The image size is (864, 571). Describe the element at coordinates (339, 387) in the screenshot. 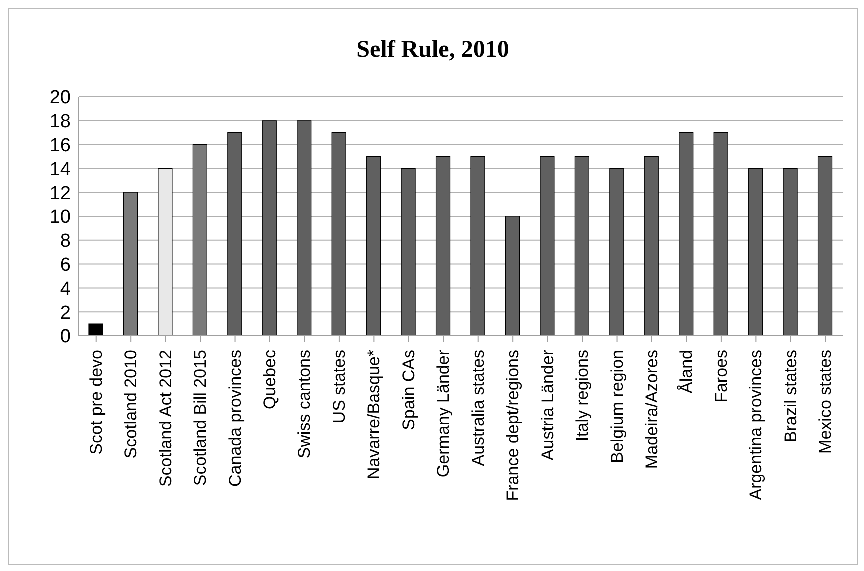

I see `x-tick-label: US states` at that location.